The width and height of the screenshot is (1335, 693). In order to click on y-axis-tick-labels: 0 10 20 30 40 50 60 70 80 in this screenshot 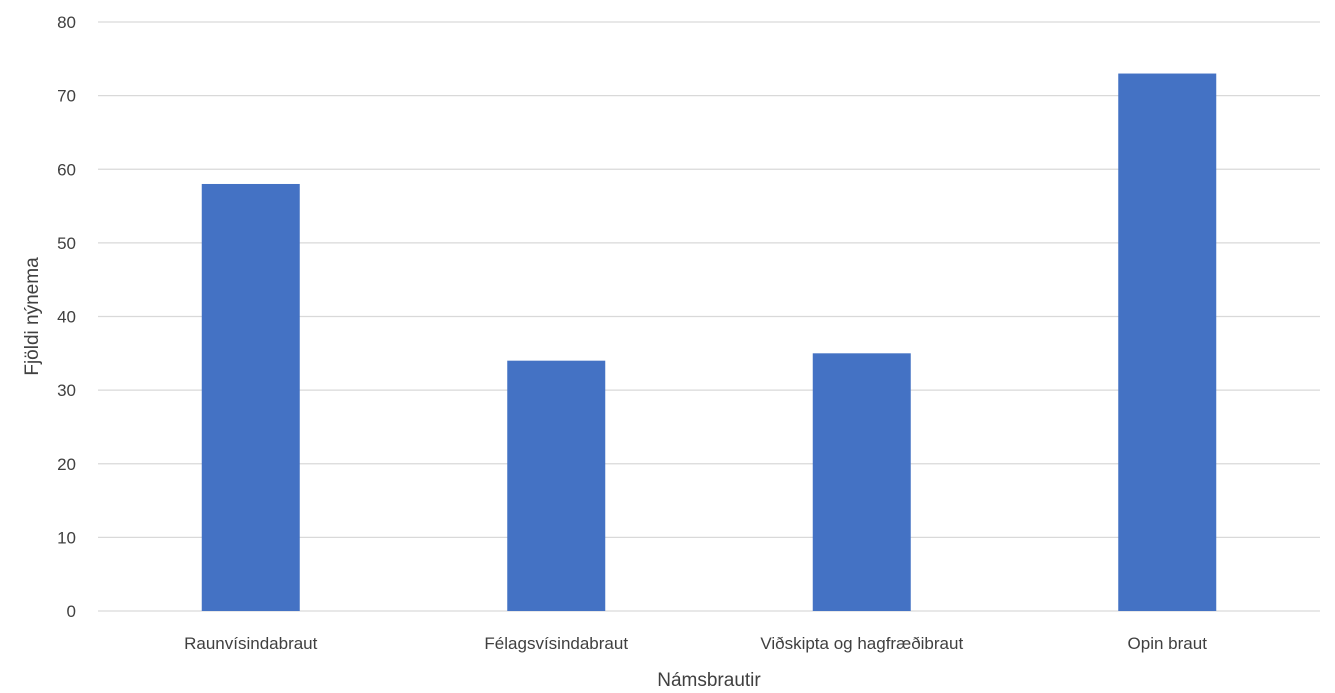, I will do `click(66, 317)`.